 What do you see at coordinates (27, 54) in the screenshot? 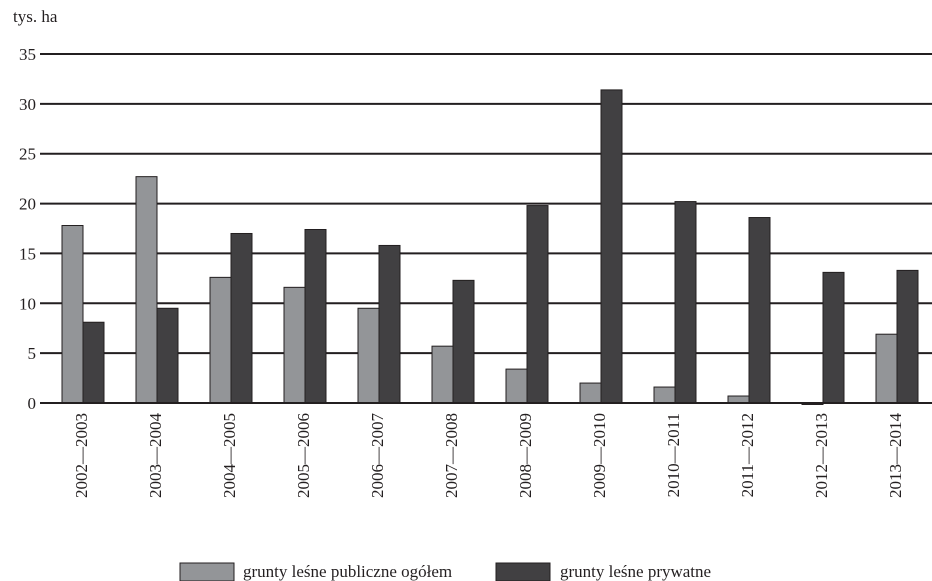
I see `y-tick-label: 35` at bounding box center [27, 54].